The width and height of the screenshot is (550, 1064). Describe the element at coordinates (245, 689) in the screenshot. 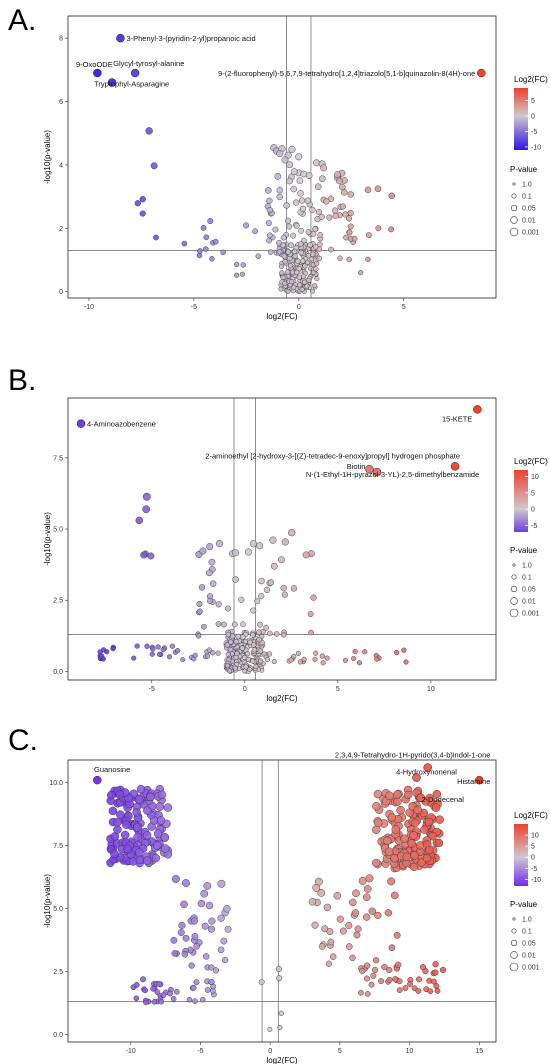

I see `x-tick-label: 0` at that location.